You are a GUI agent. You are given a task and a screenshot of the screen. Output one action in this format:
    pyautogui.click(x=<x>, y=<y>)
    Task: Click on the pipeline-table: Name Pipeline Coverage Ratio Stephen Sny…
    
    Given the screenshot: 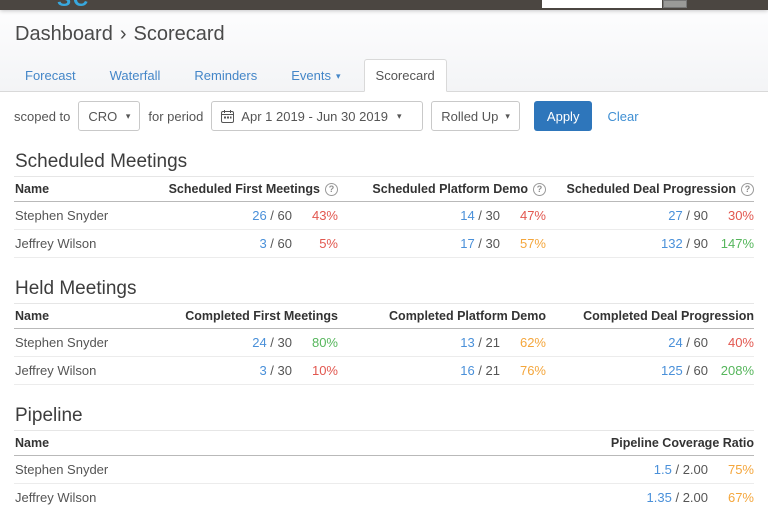 What is the action you would take?
    pyautogui.click(x=384, y=468)
    